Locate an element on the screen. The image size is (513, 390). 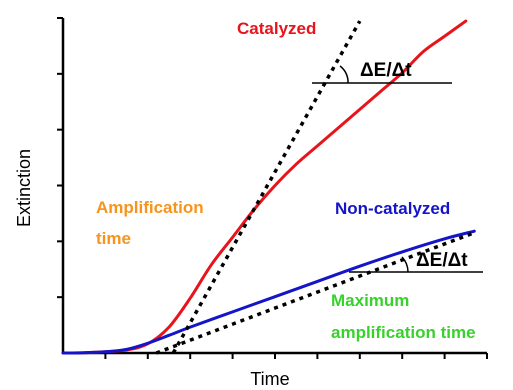
slope-label-upper: ΔE/Δt is located at coordinates (386, 70).